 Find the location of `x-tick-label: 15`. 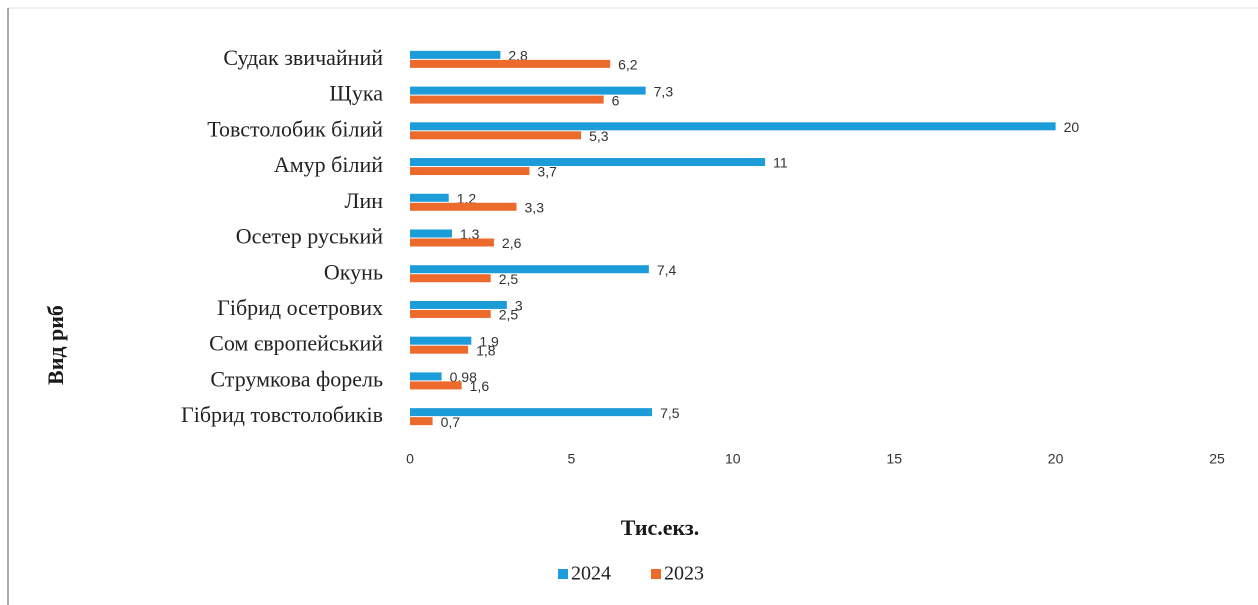

x-tick-label: 15 is located at coordinates (894, 459).